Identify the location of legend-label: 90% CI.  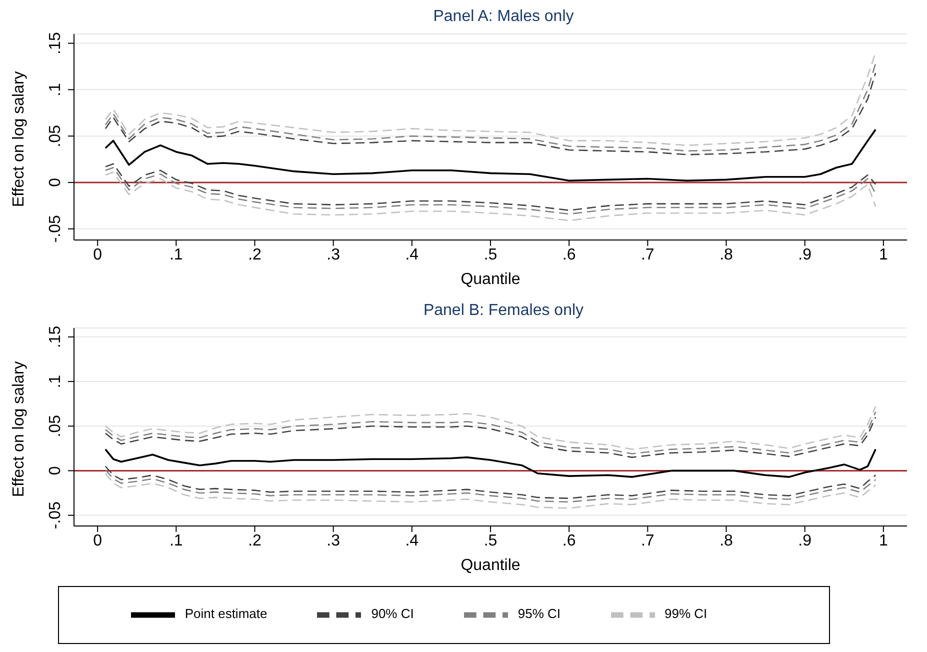
(392, 614).